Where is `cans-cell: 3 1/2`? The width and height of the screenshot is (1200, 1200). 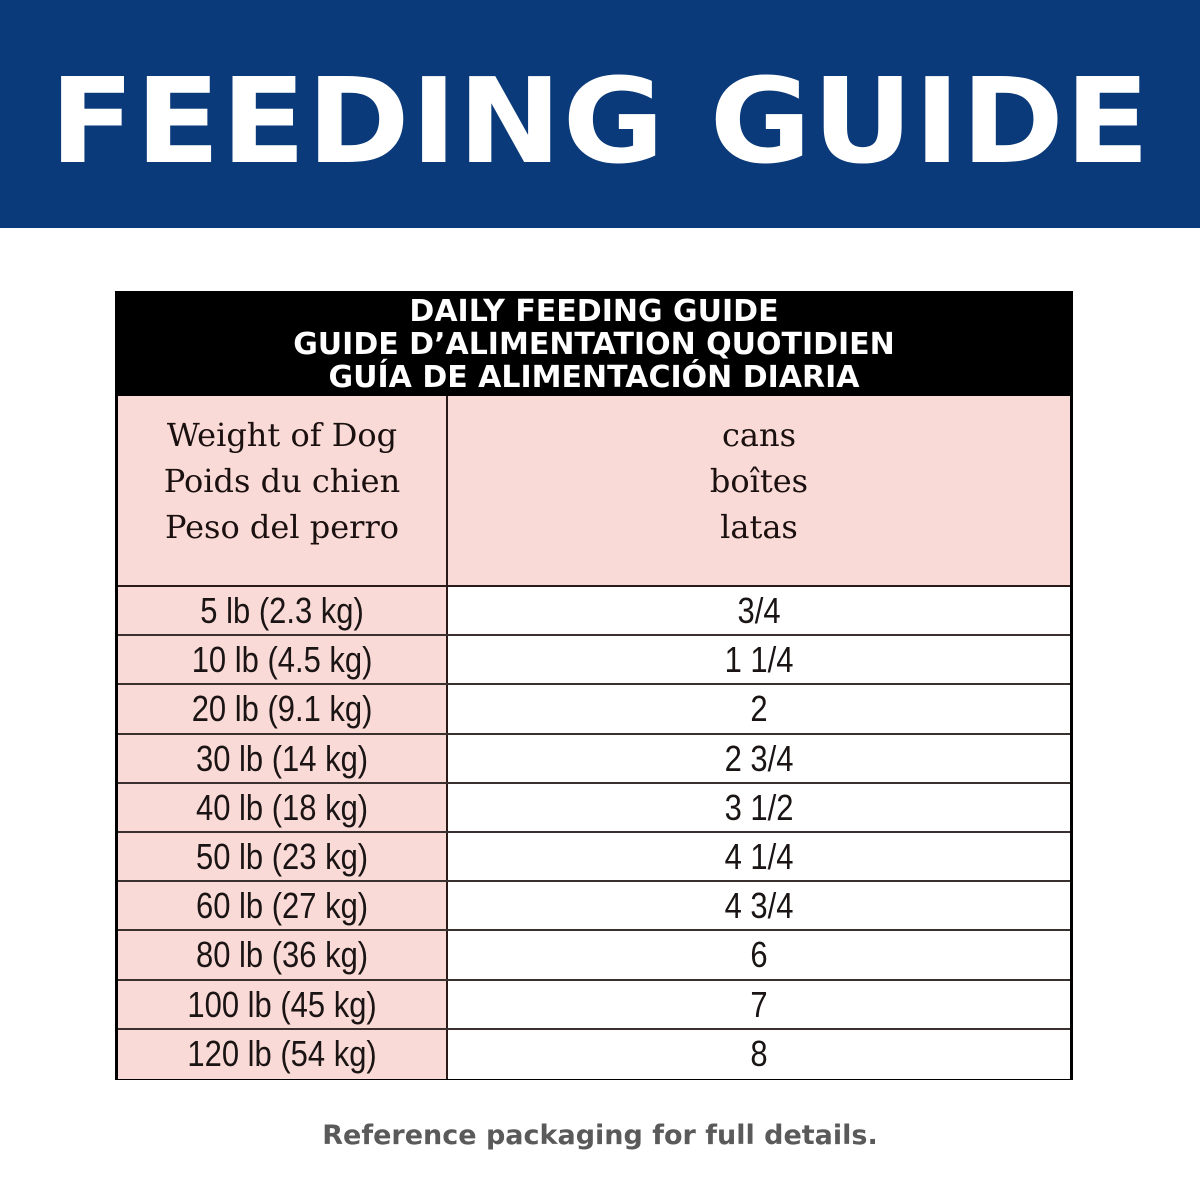 cans-cell: 3 1/2 is located at coordinates (759, 807).